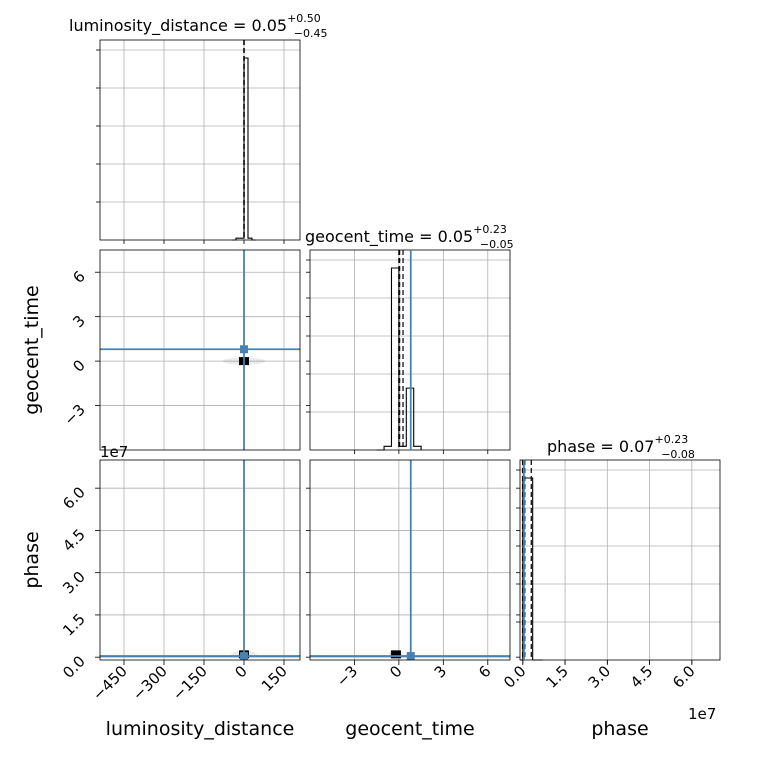  What do you see at coordinates (621, 447) in the screenshot?
I see `title-phase: phase = 0.07+0.23 −0.08` at bounding box center [621, 447].